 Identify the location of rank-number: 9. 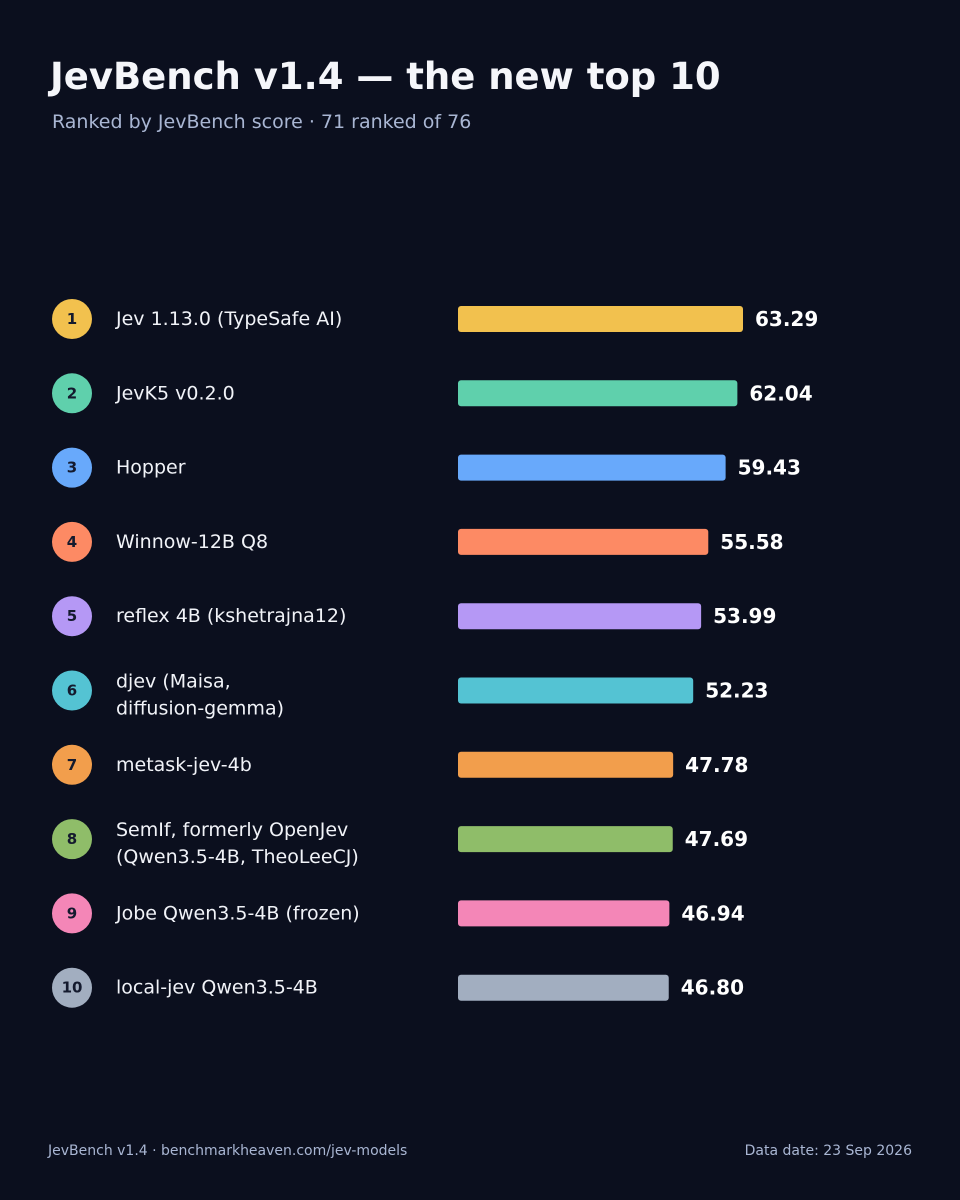
(72, 913).